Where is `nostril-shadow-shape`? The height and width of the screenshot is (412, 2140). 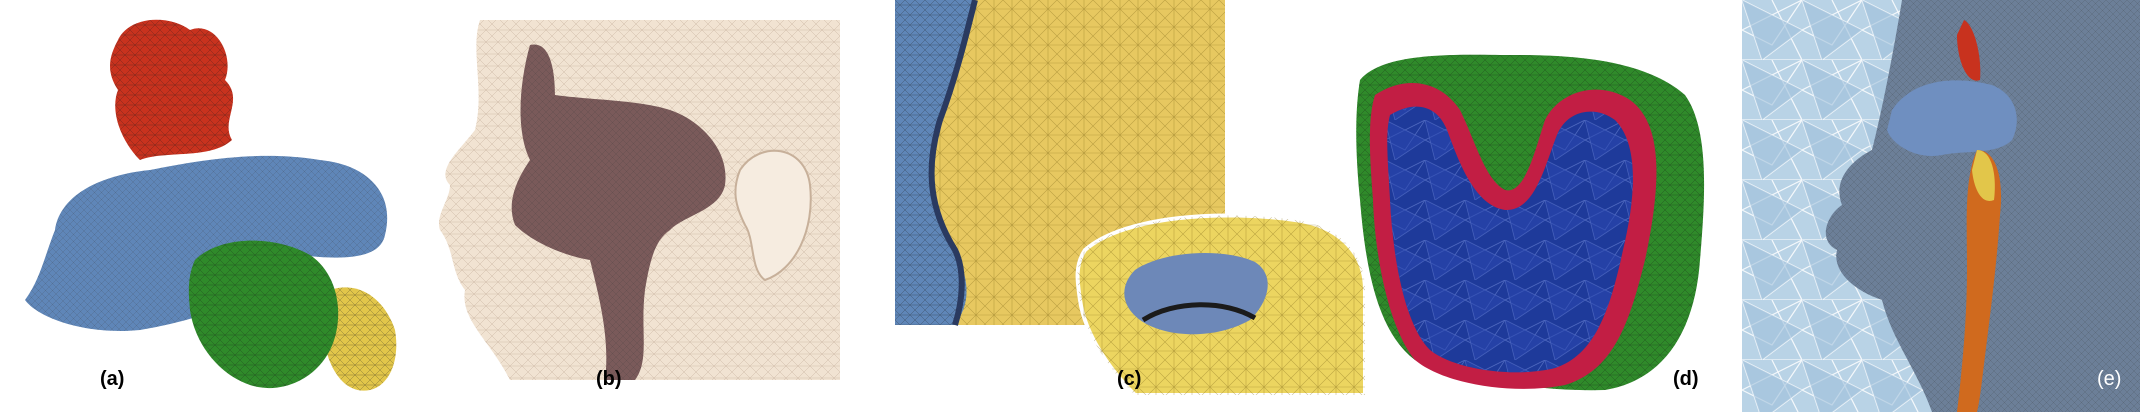
nostril-shadow-shape is located at coordinates (953, 163).